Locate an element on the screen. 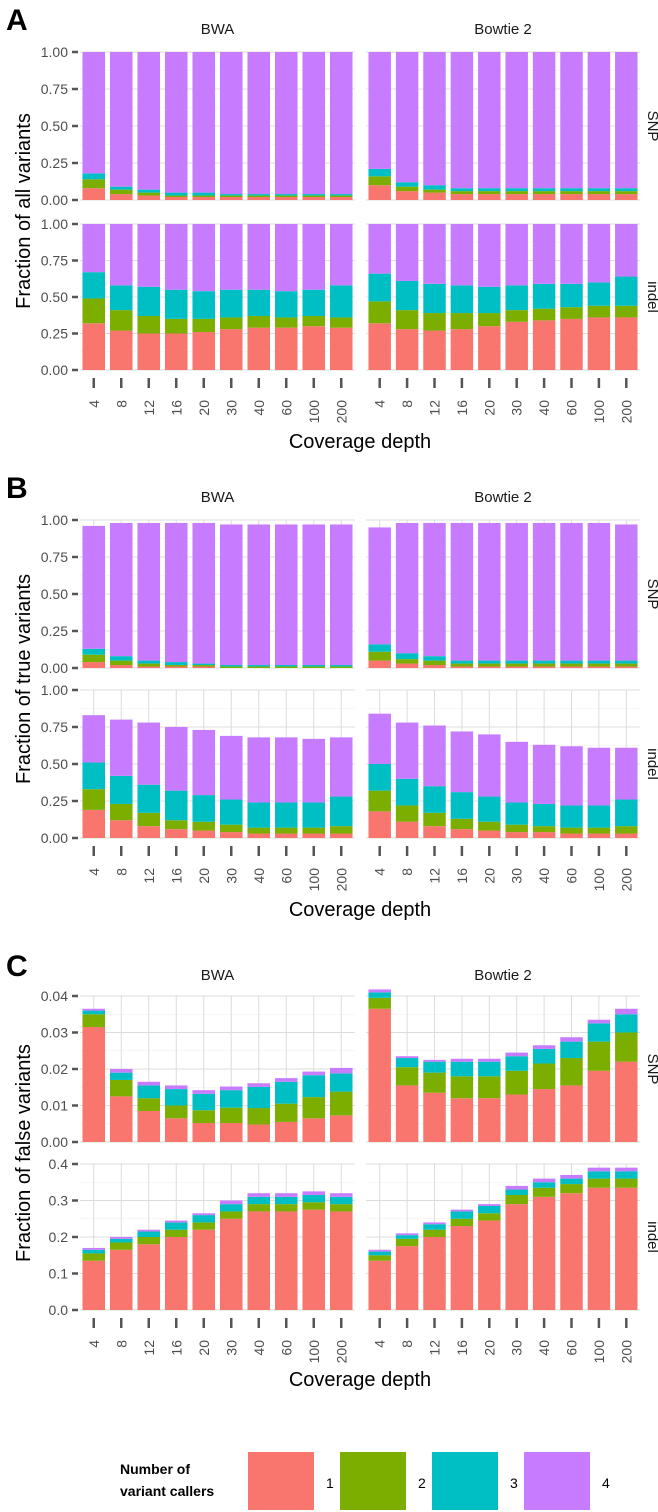 The width and height of the screenshot is (658, 1512). y-tick-label: 0.75 is located at coordinates (54, 261).